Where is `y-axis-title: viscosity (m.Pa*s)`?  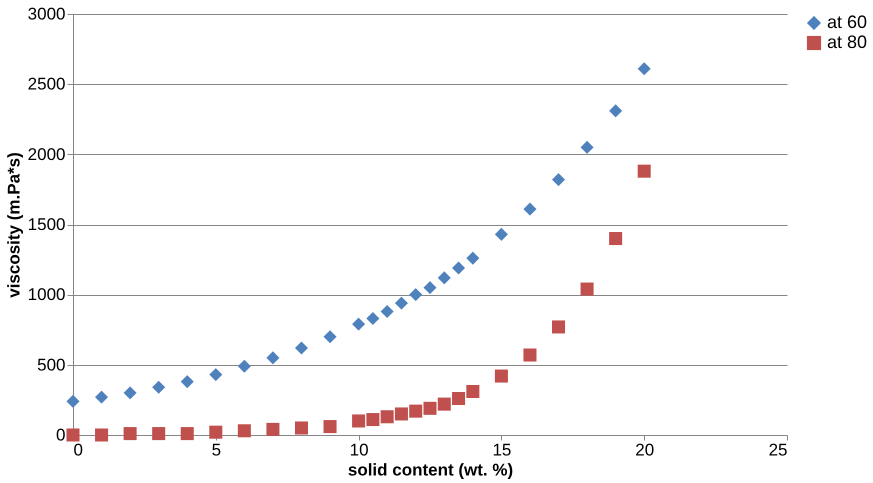 y-axis-title: viscosity (m.Pa*s) is located at coordinates (14, 225).